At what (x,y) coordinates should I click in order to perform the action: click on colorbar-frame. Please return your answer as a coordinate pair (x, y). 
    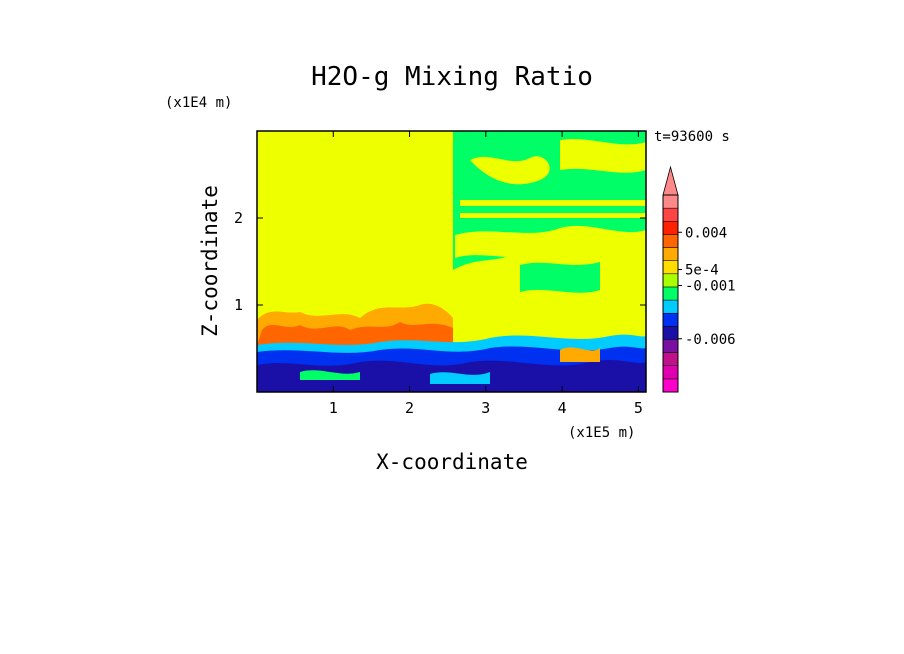
    Looking at the image, I should click on (670, 293).